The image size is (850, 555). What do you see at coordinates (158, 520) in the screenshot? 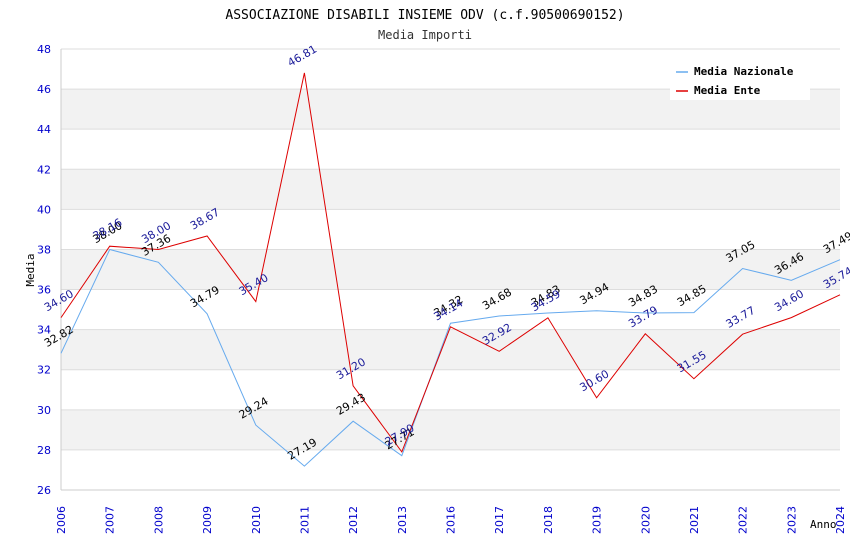
I see `x-tick-label: 2008` at bounding box center [158, 520].